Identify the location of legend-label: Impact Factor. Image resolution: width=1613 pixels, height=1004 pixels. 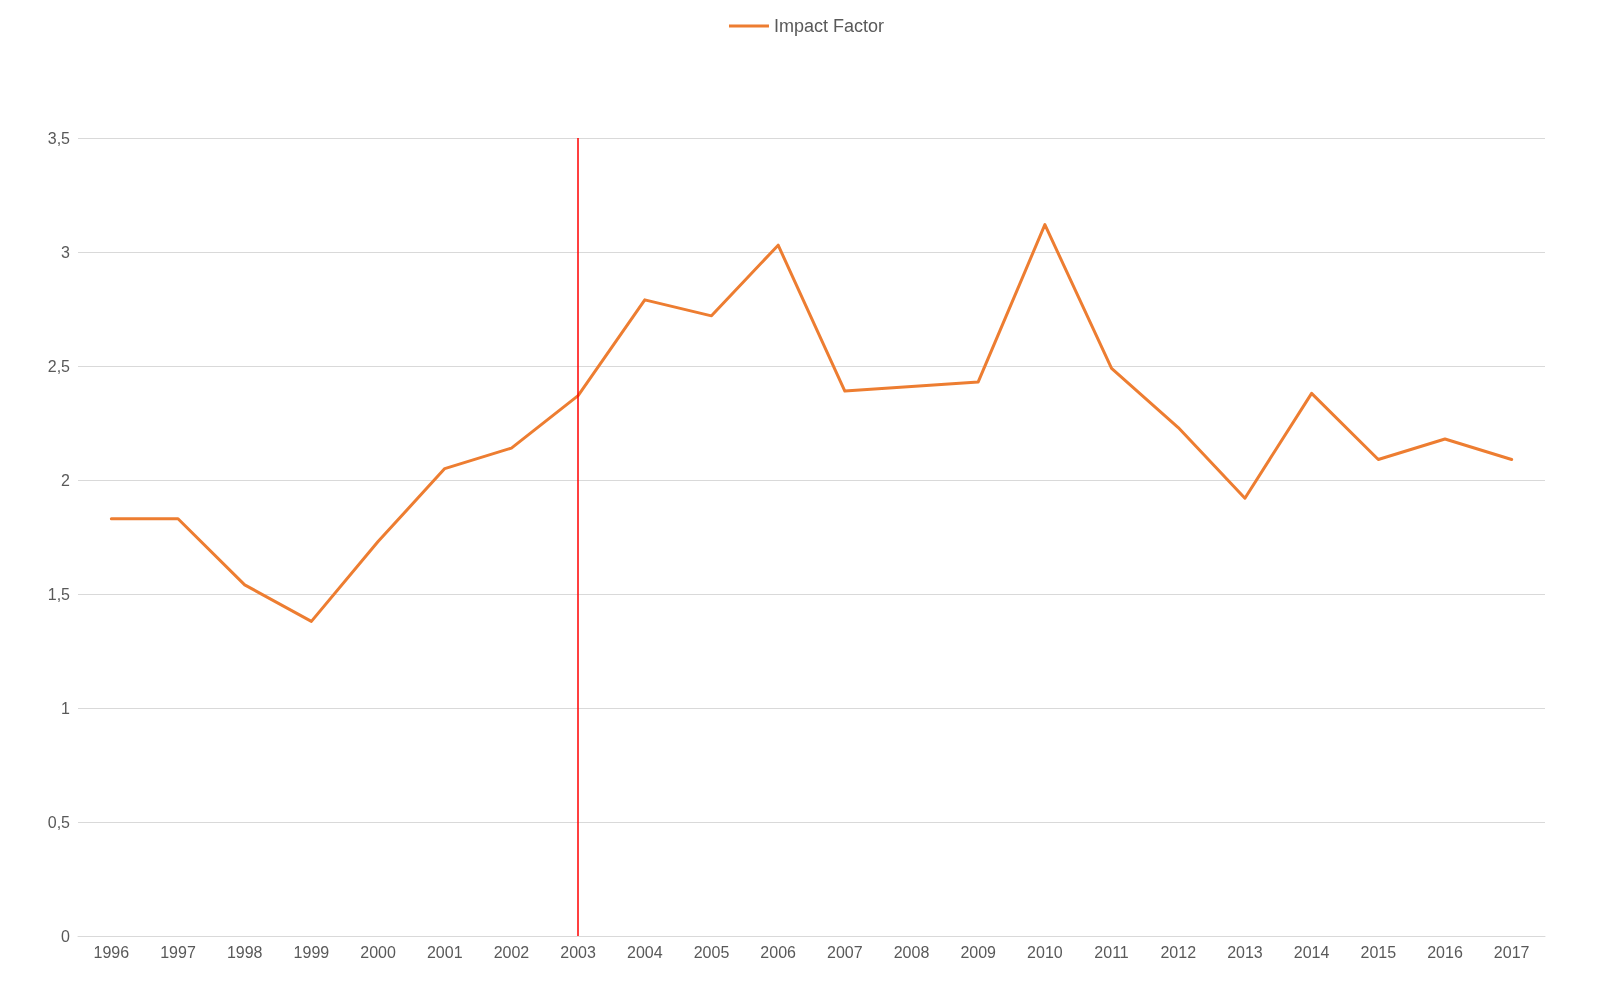
(829, 26).